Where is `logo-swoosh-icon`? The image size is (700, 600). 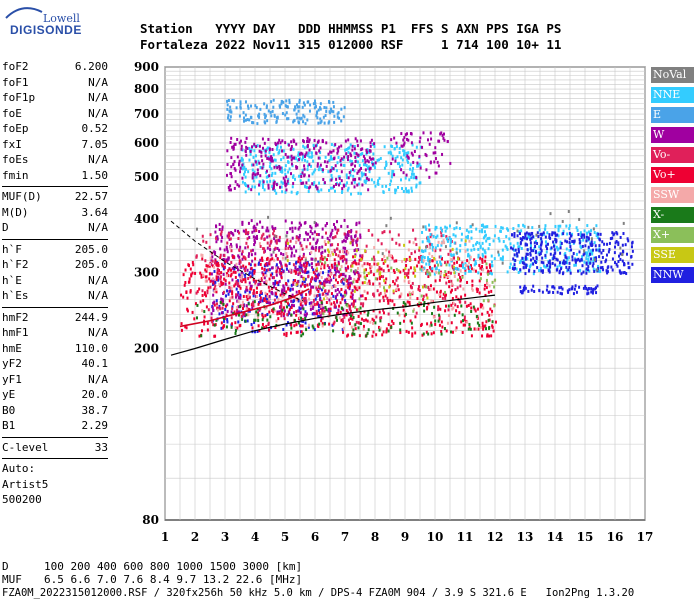
logo-swoosh-icon is located at coordinates (24, 13).